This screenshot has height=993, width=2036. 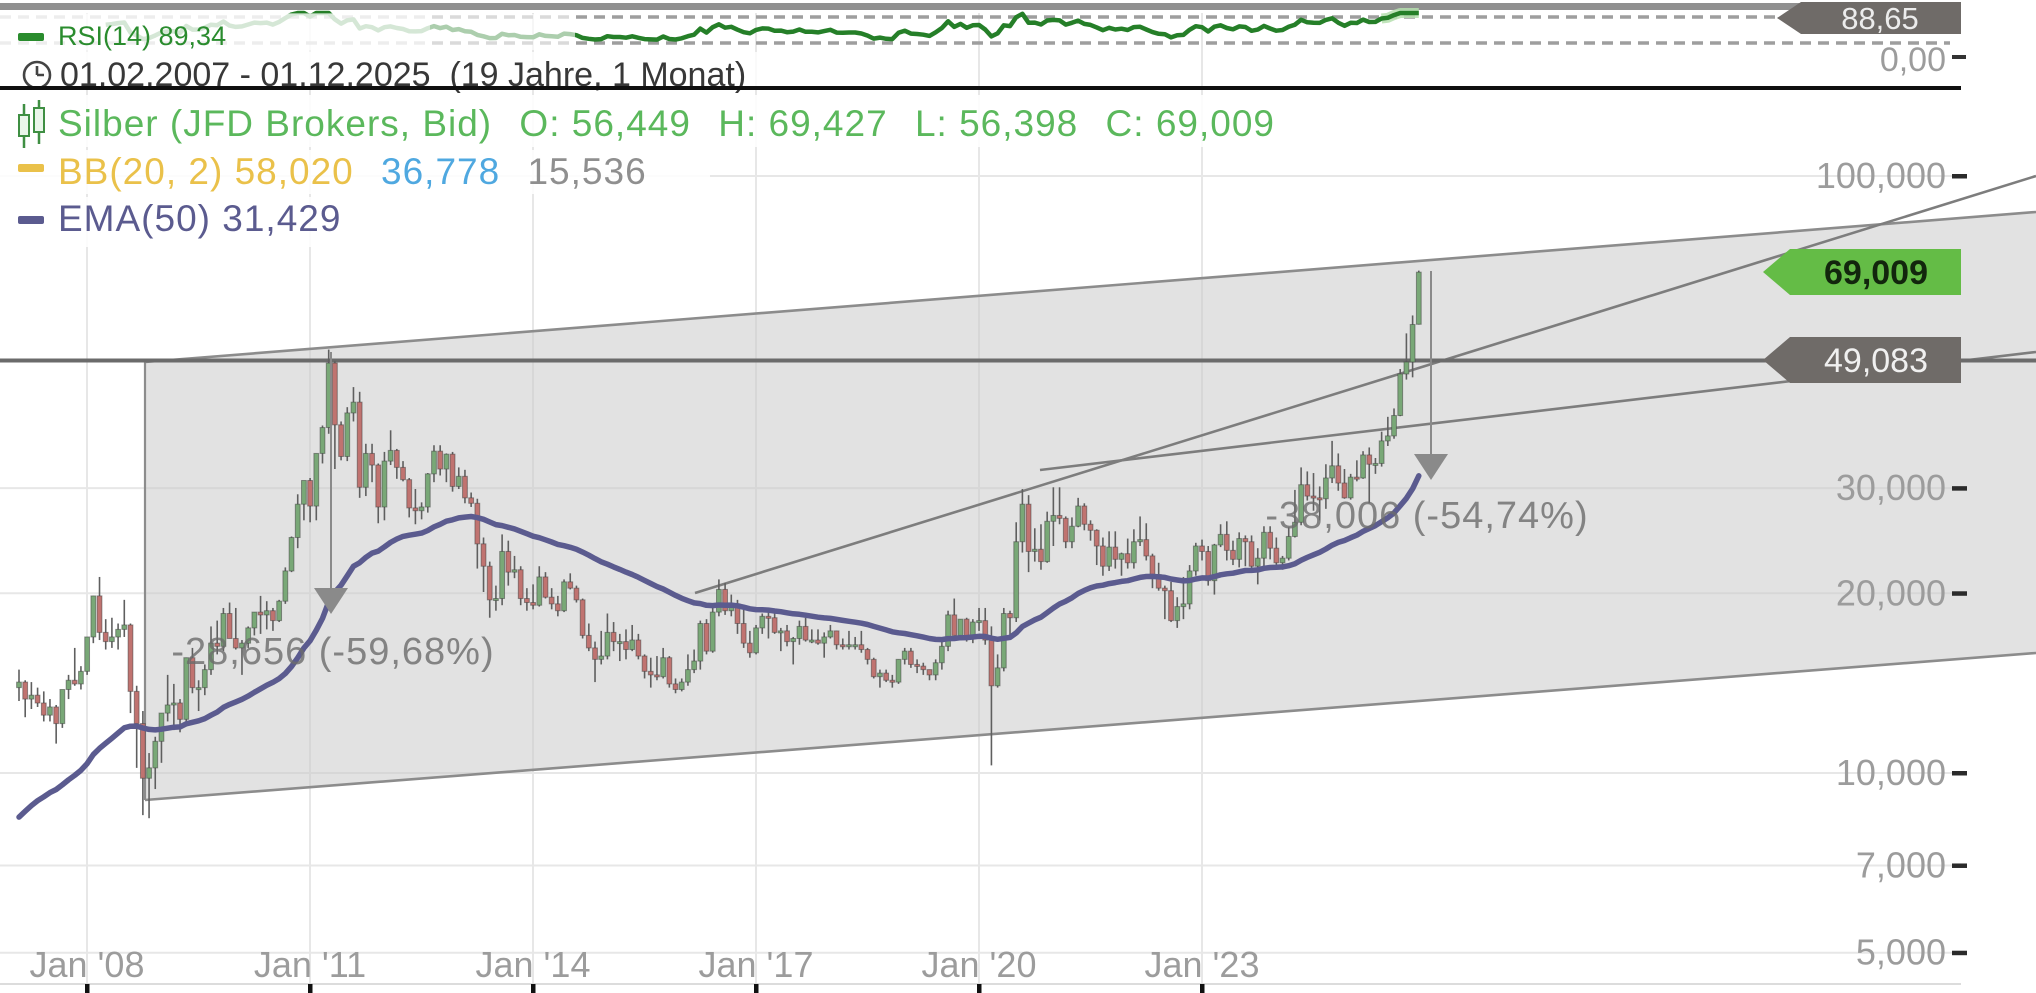 What do you see at coordinates (1901, 952) in the screenshot?
I see `y-axis-label: 5,000` at bounding box center [1901, 952].